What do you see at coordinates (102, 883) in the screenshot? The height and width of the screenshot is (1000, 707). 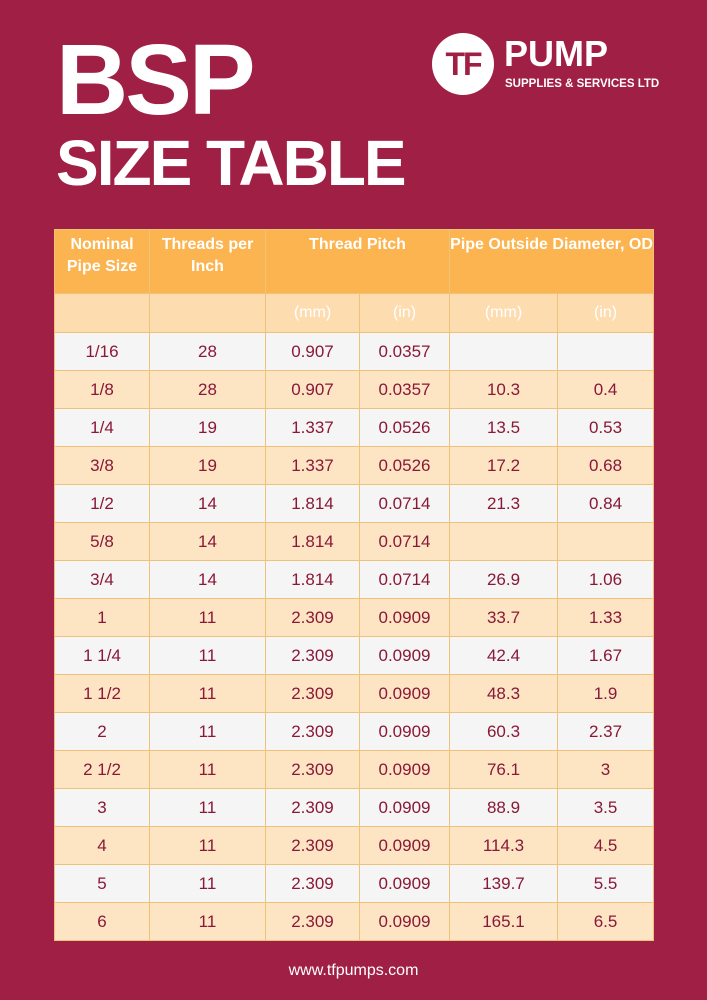 I see `cell-nominal-size: 5` at bounding box center [102, 883].